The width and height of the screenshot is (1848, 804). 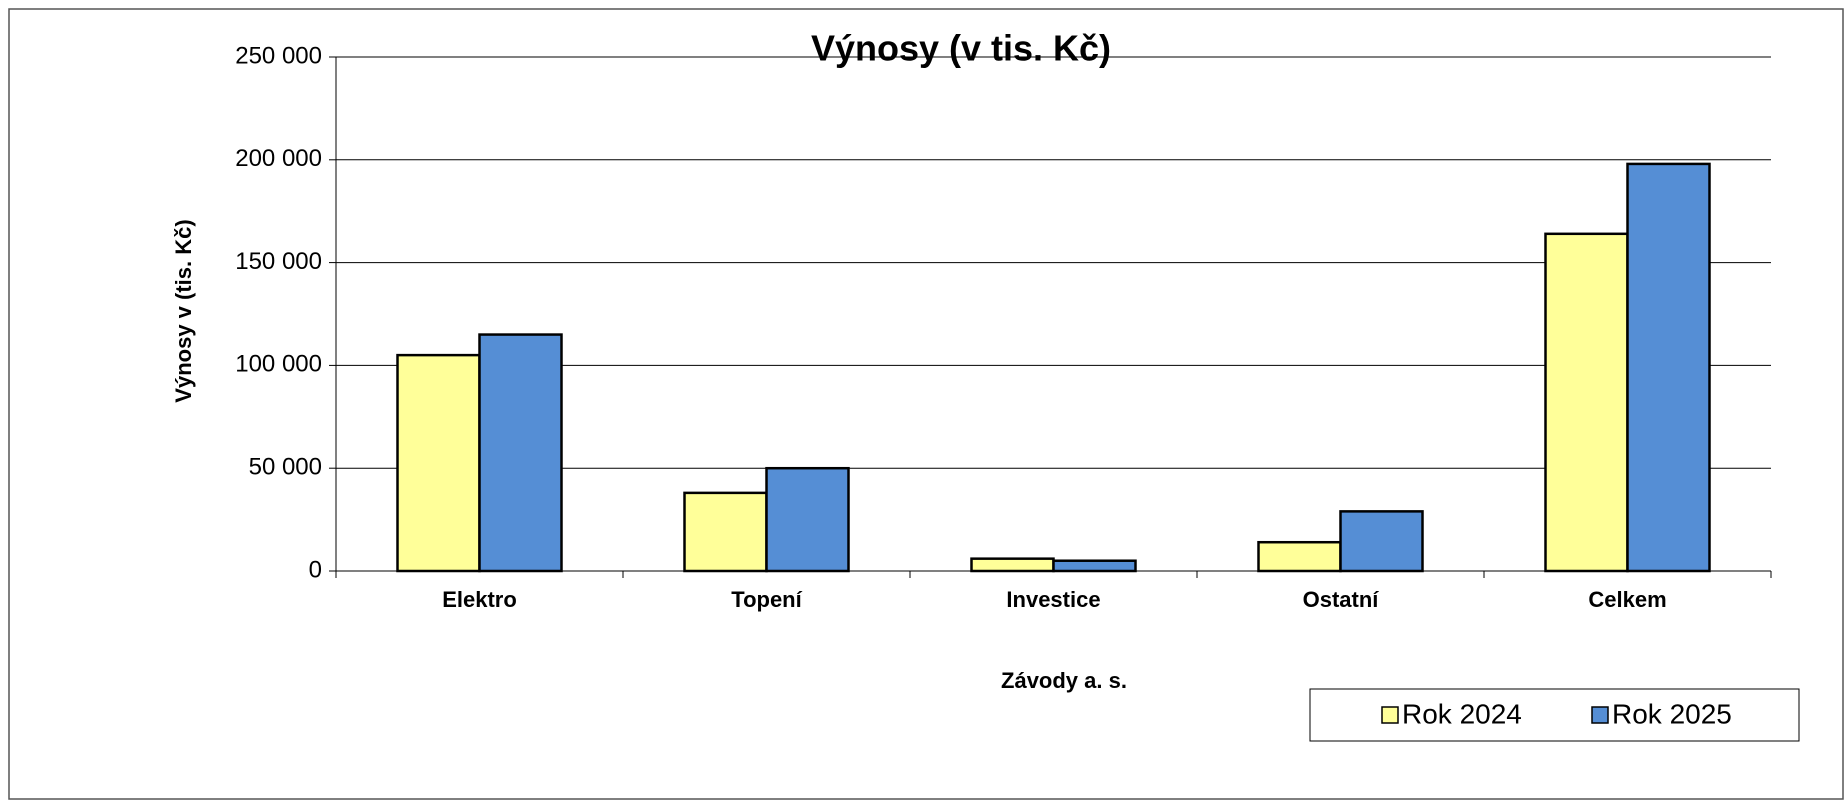 What do you see at coordinates (278, 364) in the screenshot?
I see `y-tick-label: 100 000` at bounding box center [278, 364].